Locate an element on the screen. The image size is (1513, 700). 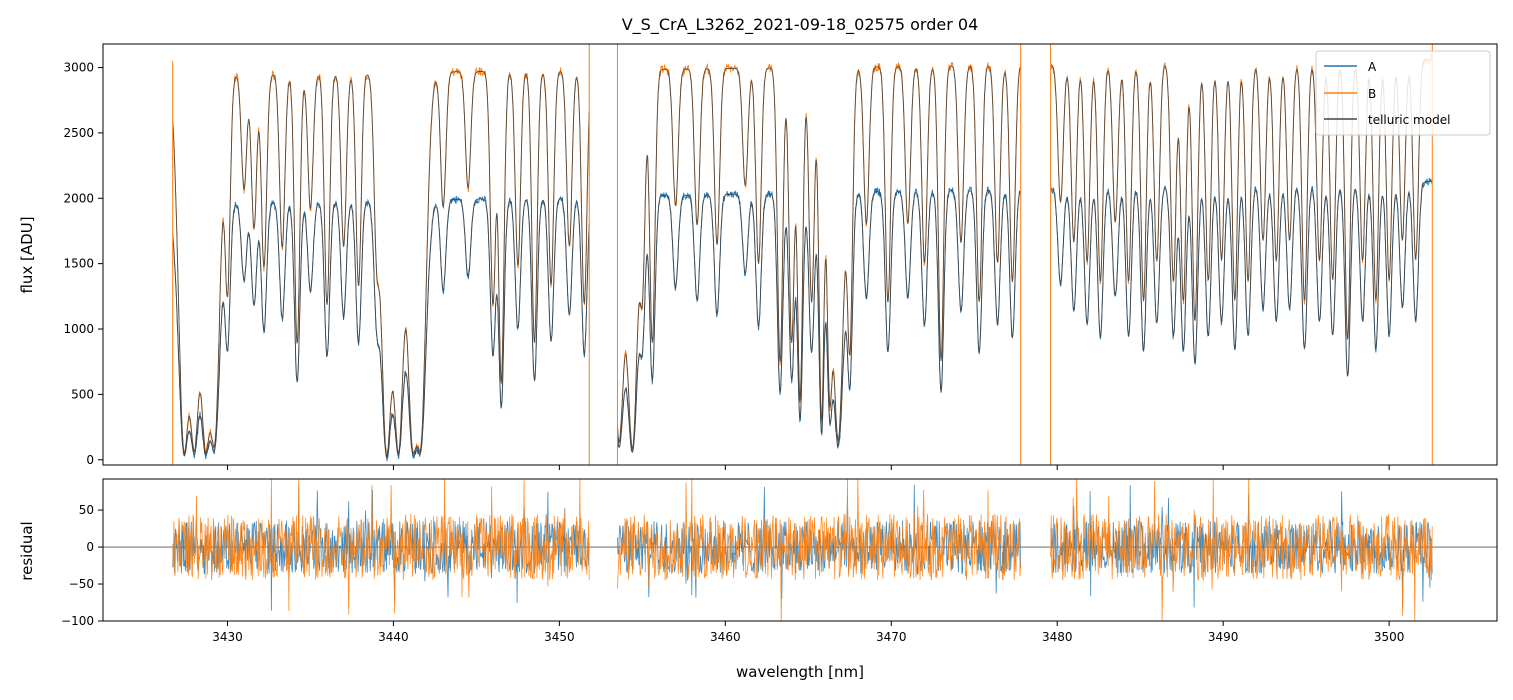
chart-title: V_S_CrA_L3262_2021-09-18_02575 order 04 is located at coordinates (800, 25).